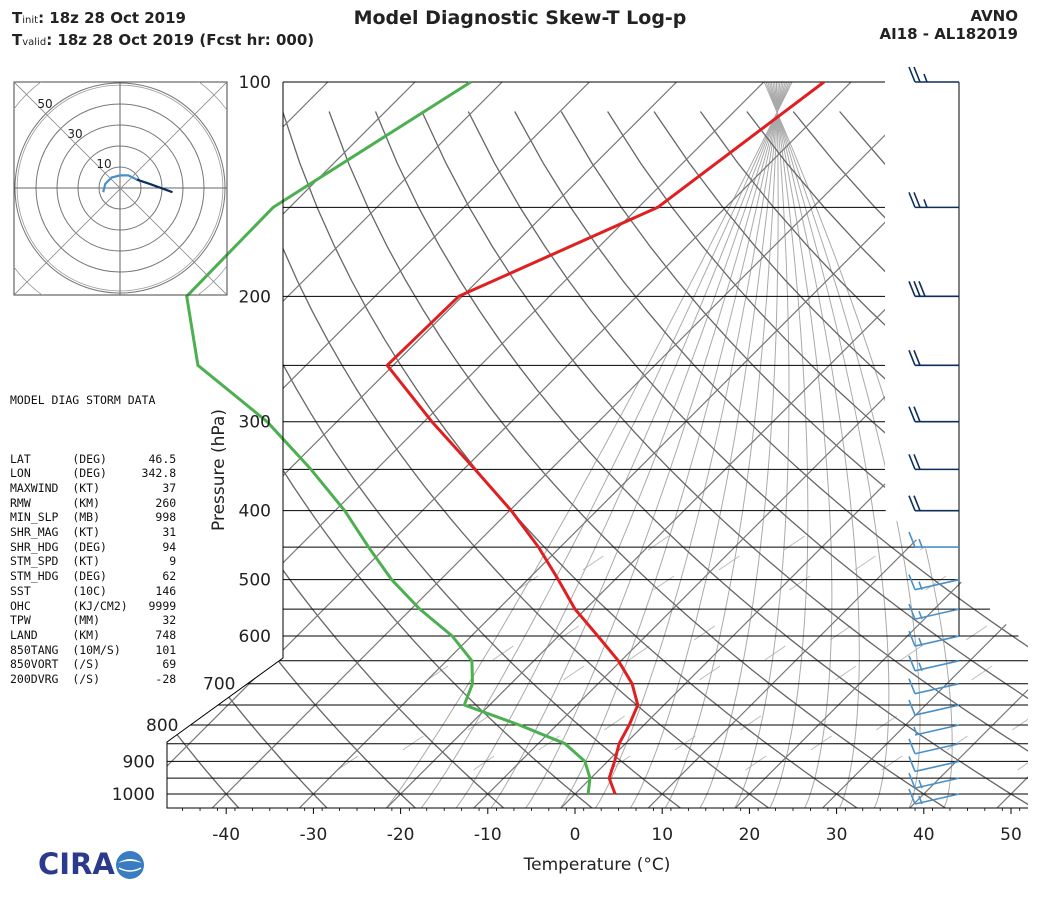 Image resolution: width=1040 pixels, height=900 pixels. Describe the element at coordinates (103, 620) in the screenshot. I see `storm-field-unit: (MM)` at that location.